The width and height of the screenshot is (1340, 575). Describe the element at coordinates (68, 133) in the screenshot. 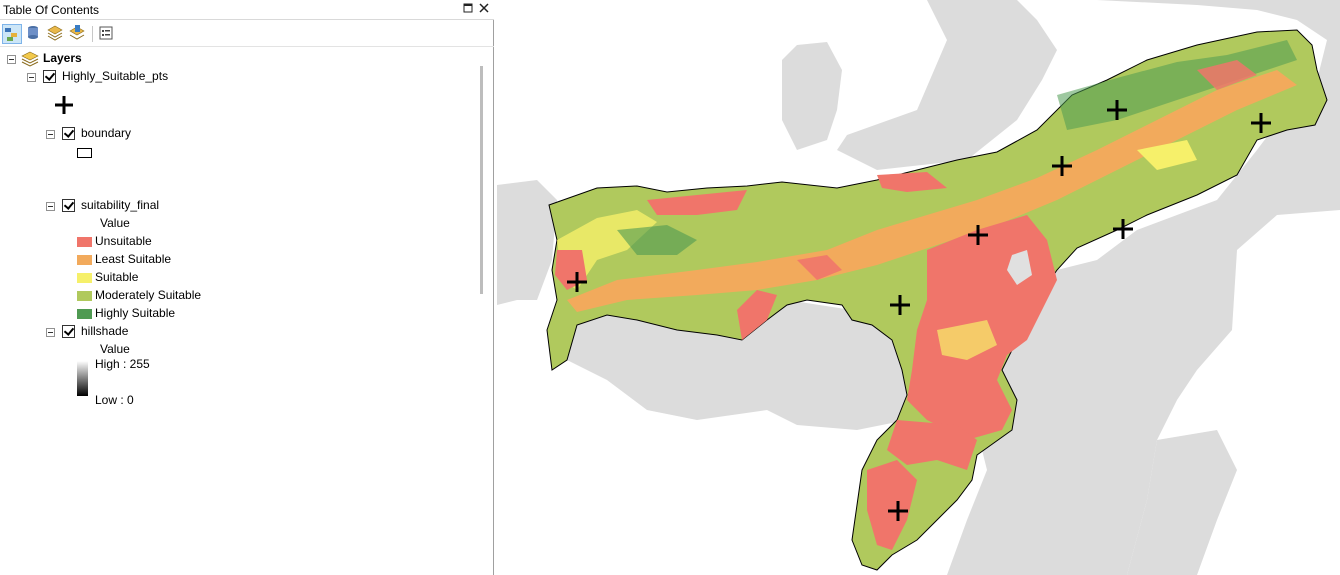

I see `boundary-checkbox` at that location.